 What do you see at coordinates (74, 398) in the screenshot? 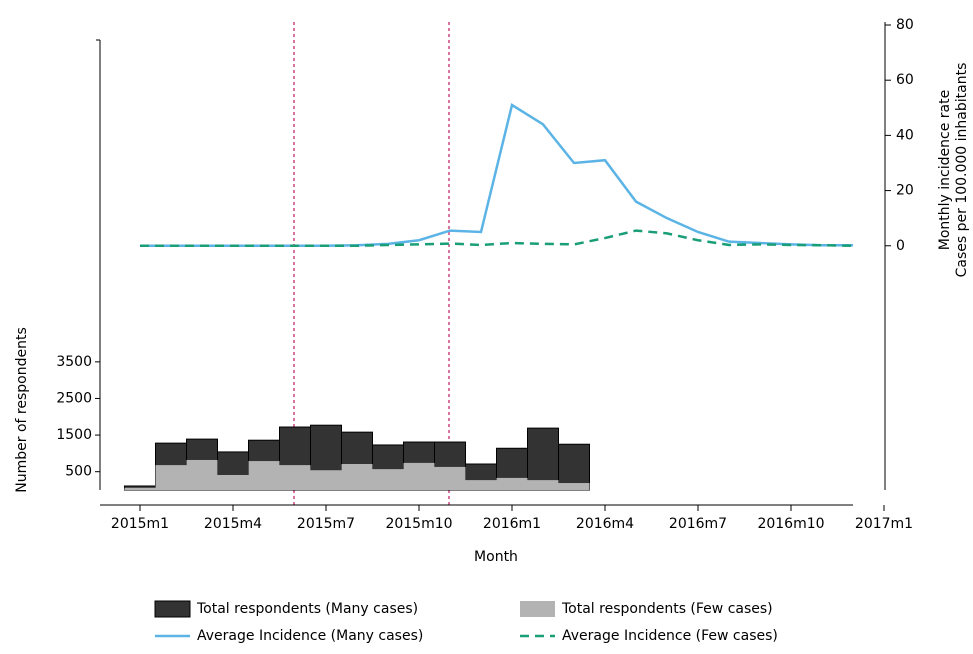
I see `y-tick-label: 2500` at bounding box center [74, 398].